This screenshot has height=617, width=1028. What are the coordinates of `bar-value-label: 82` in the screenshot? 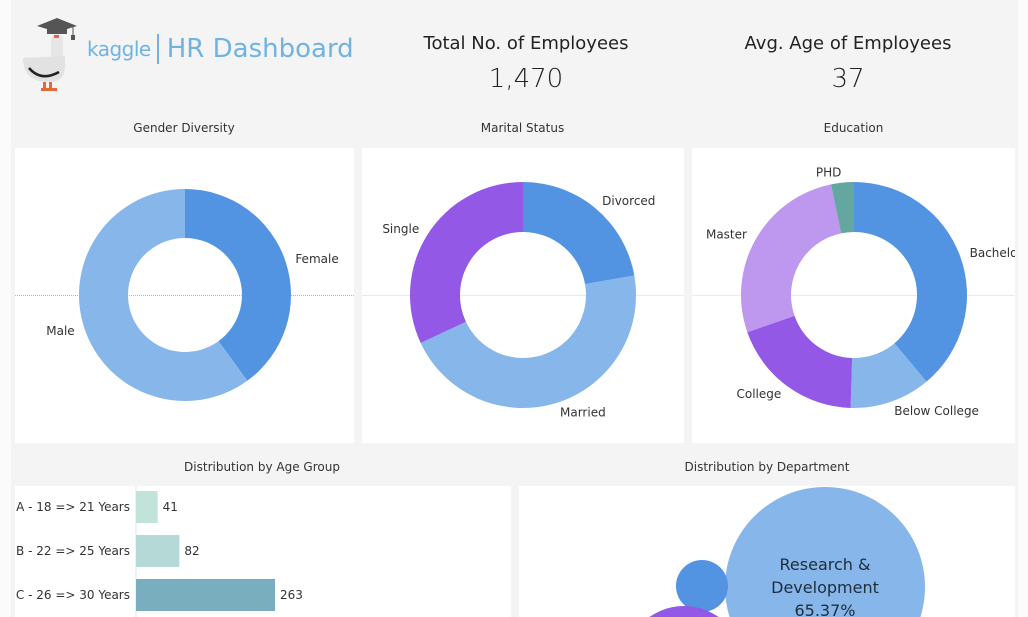 It's located at (191, 551).